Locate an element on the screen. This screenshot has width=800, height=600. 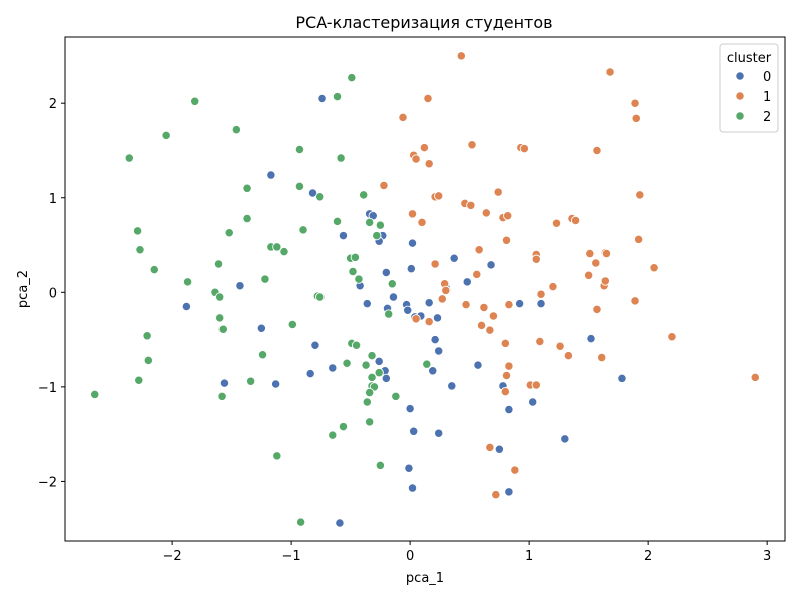
y-axis: −2 −1 0 1 2 is located at coordinates (51, 293).